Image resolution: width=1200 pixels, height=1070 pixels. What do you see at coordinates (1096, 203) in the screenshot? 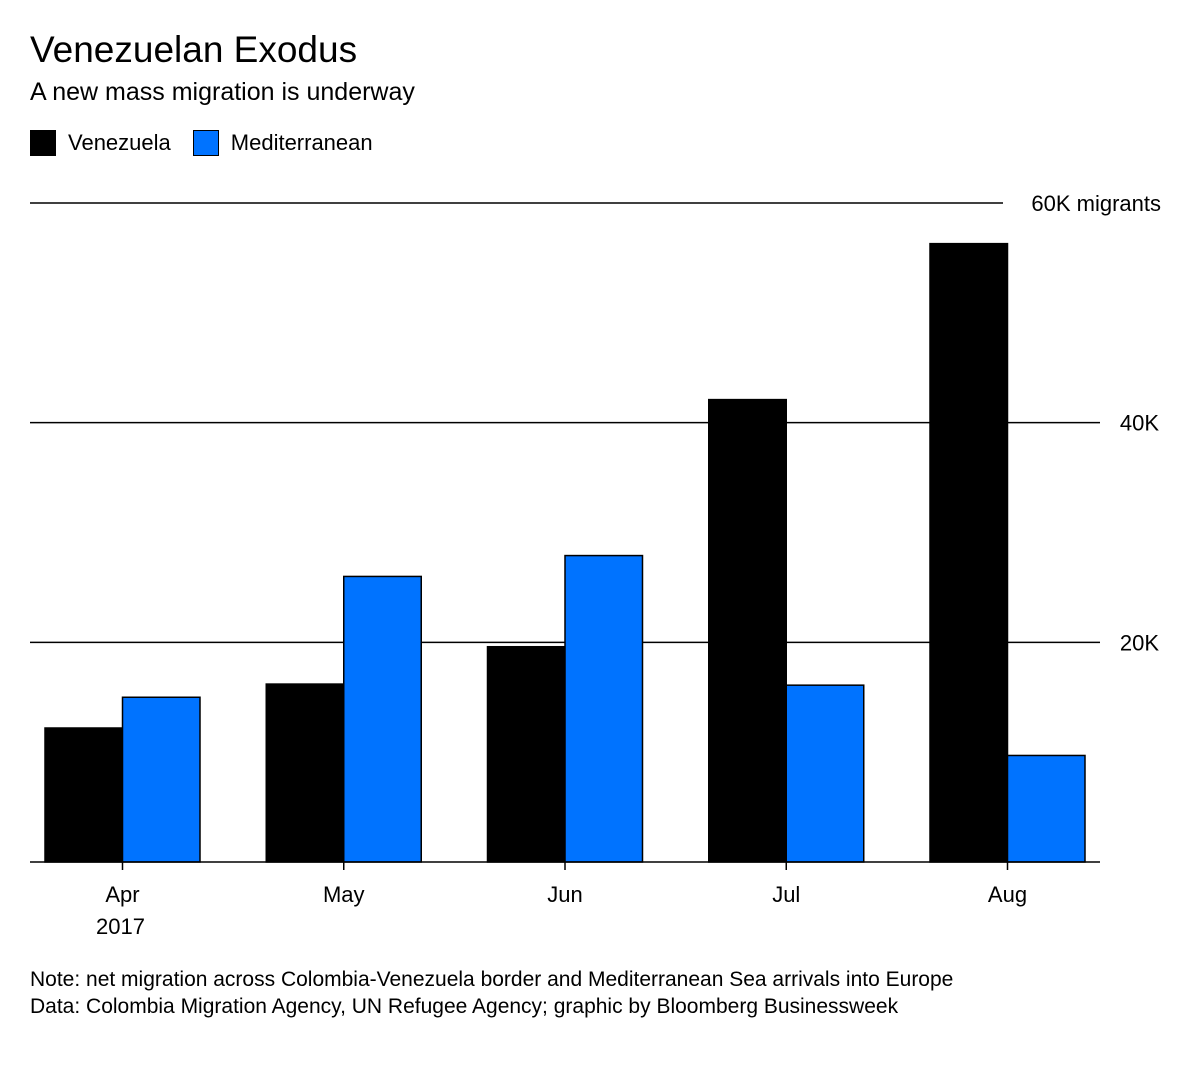
I see `y-tick-label: 60K migrants` at bounding box center [1096, 203].